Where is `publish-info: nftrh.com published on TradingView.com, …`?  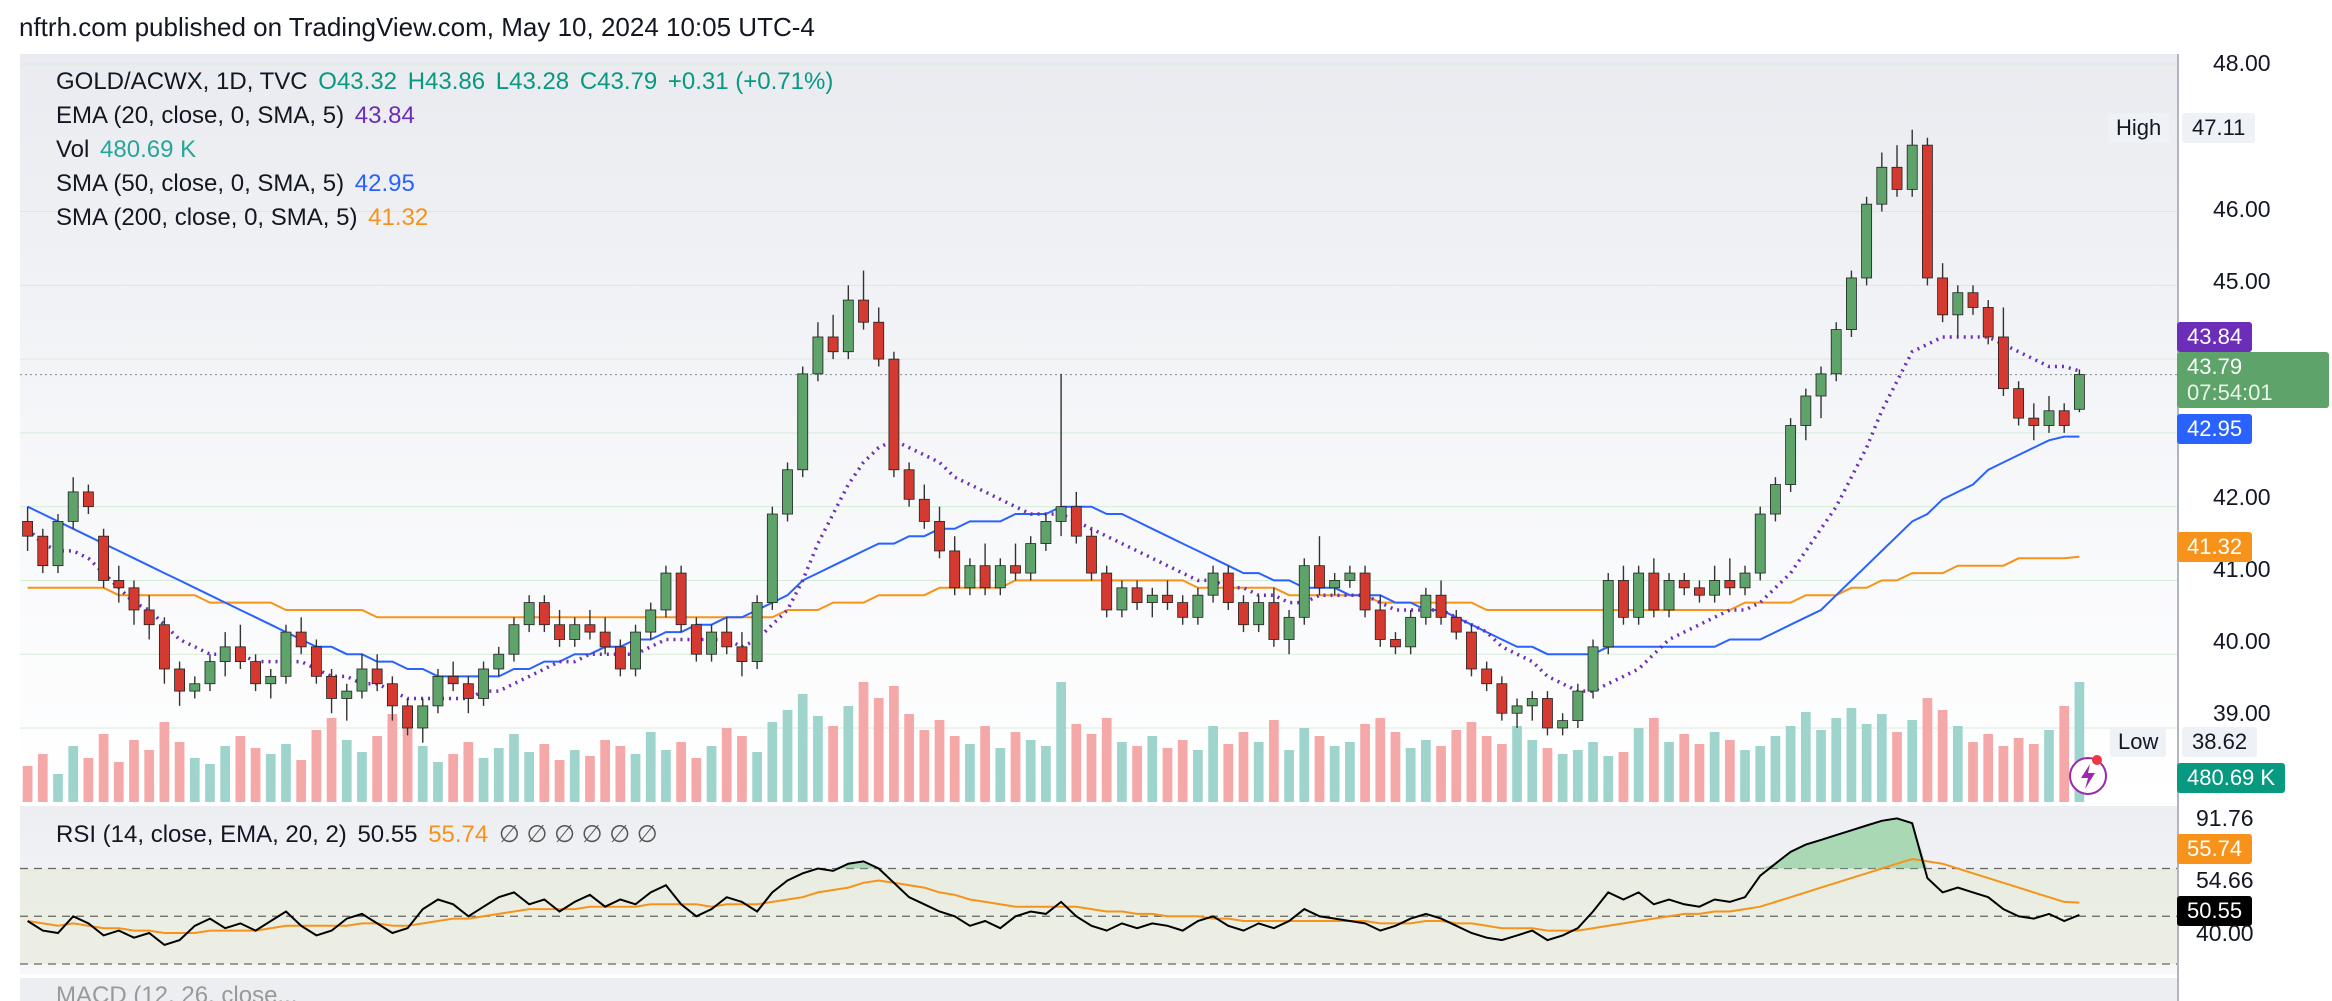
publish-info: nftrh.com published on TradingView.com, … is located at coordinates (417, 27).